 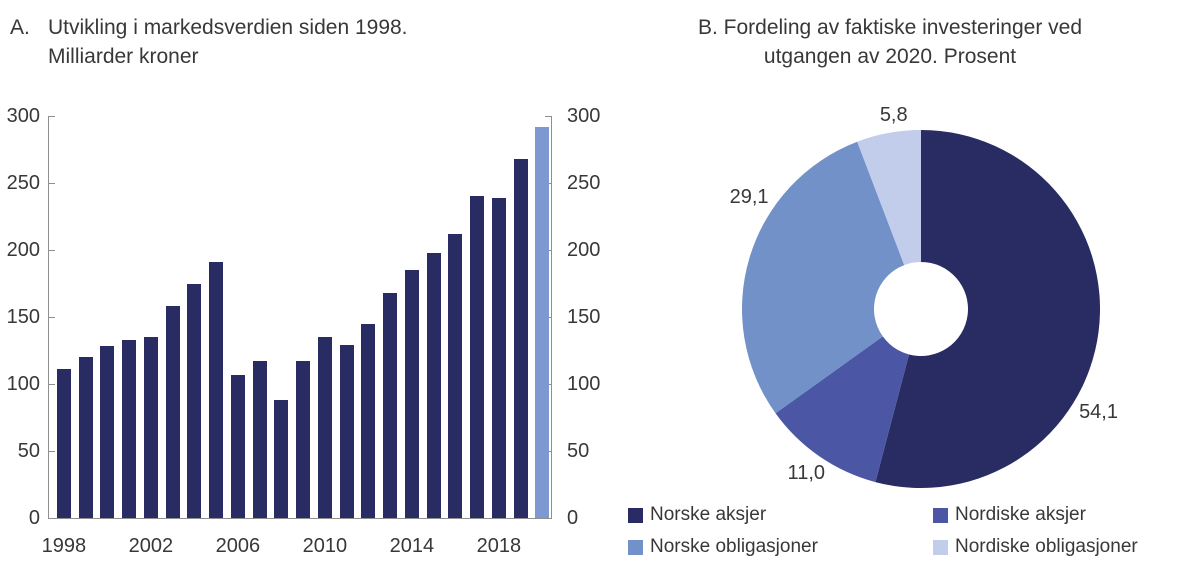 What do you see at coordinates (889, 198) in the screenshot?
I see `pie-slice-nordiske-obligasjoner` at bounding box center [889, 198].